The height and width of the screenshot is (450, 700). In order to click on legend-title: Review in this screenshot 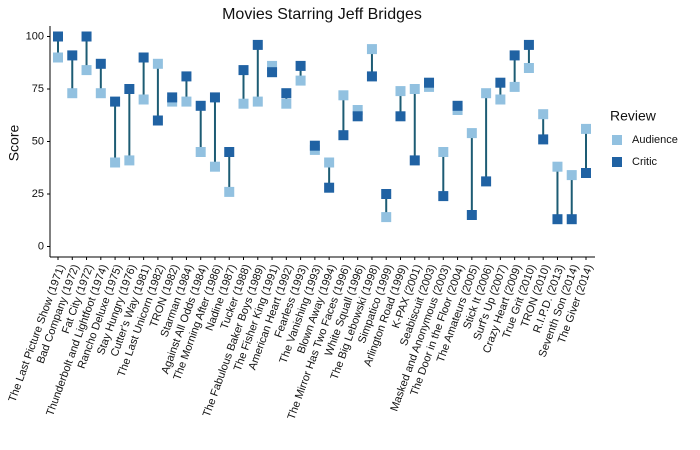, I will do `click(633, 116)`.